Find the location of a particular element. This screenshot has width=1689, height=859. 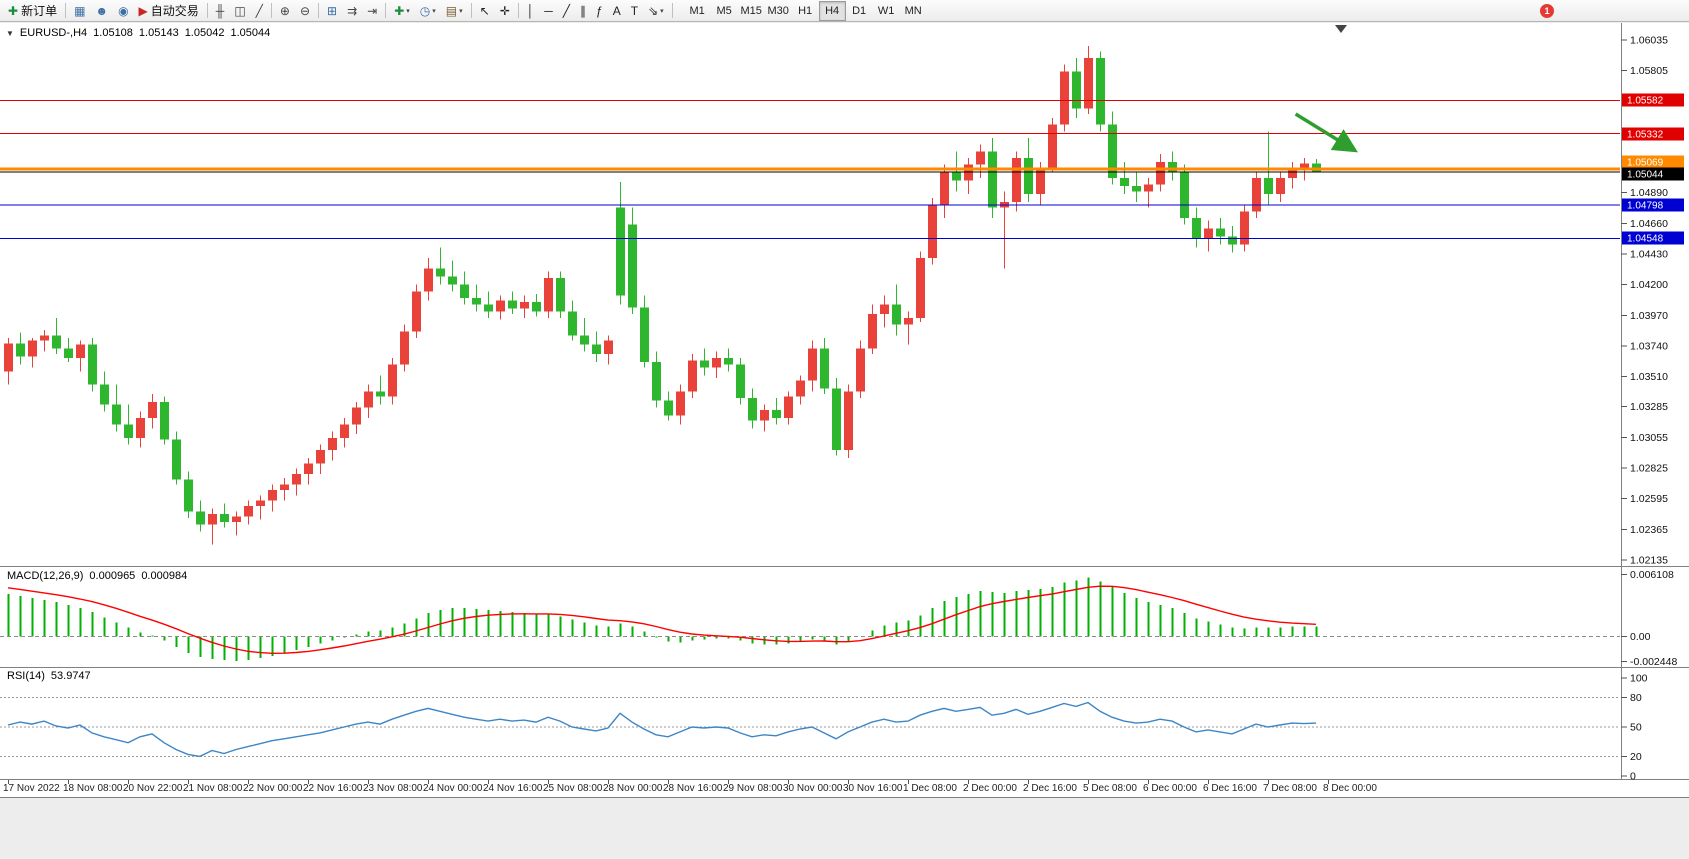

chart-shift-button: ⇥ is located at coordinates (372, 10).